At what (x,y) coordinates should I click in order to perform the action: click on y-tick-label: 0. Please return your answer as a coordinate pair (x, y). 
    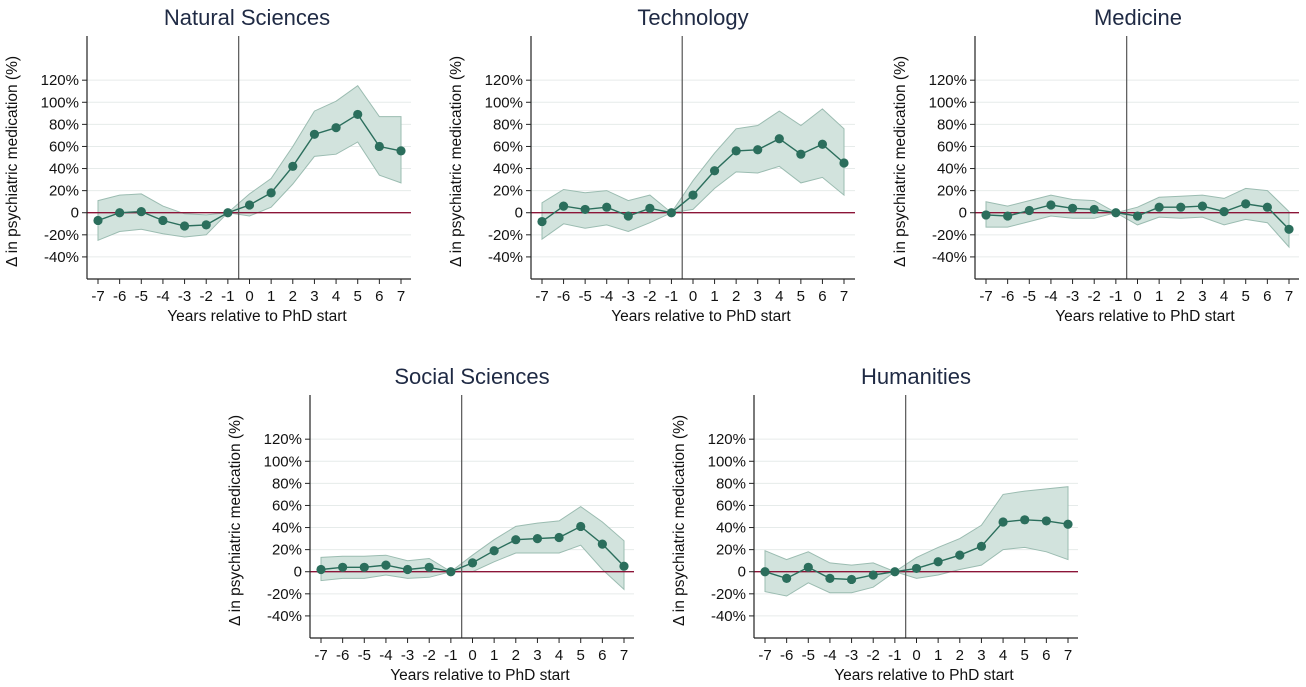
    Looking at the image, I should click on (75, 213).